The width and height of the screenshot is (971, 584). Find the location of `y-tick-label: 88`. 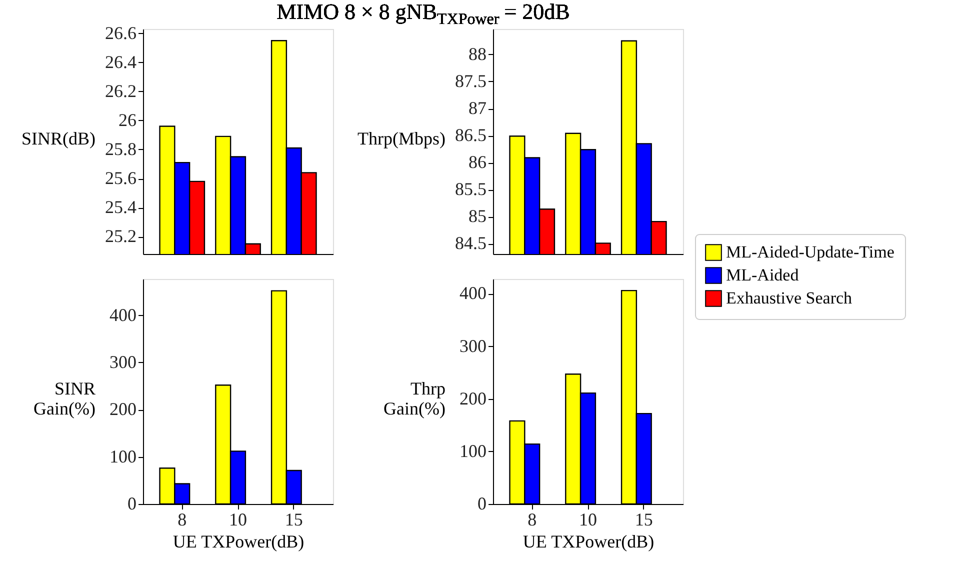

y-tick-label: 88 is located at coordinates (477, 54).